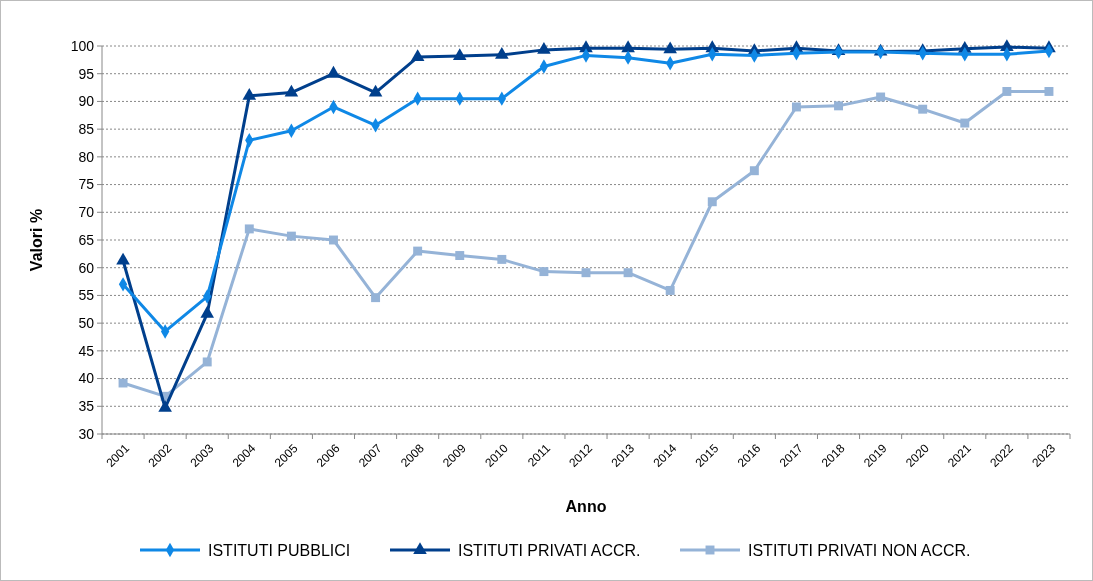 The width and height of the screenshot is (1093, 581). Describe the element at coordinates (86, 156) in the screenshot. I see `y-tick-label: 80` at that location.